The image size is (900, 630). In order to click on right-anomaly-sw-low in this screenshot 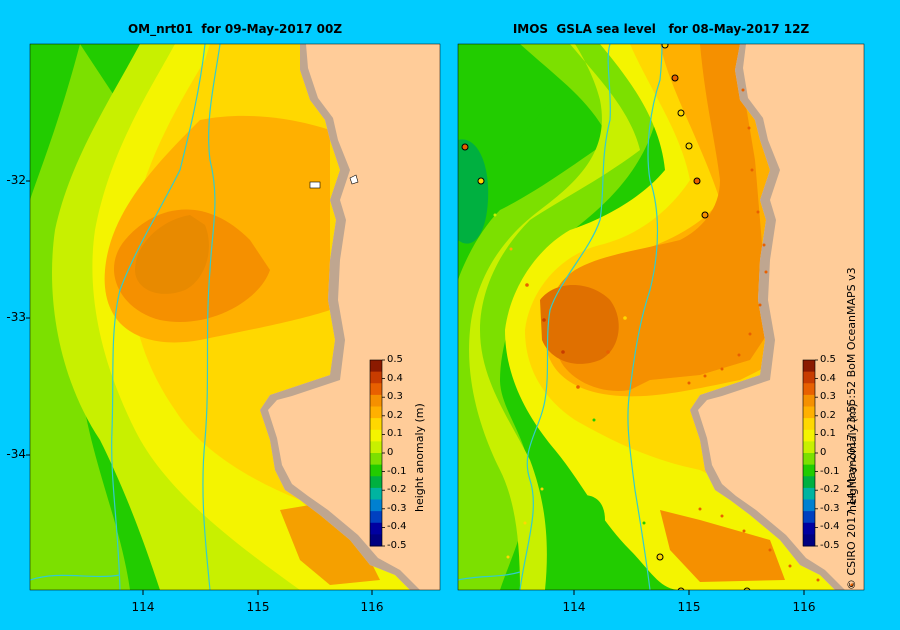, I will do `click(584, 520)`.